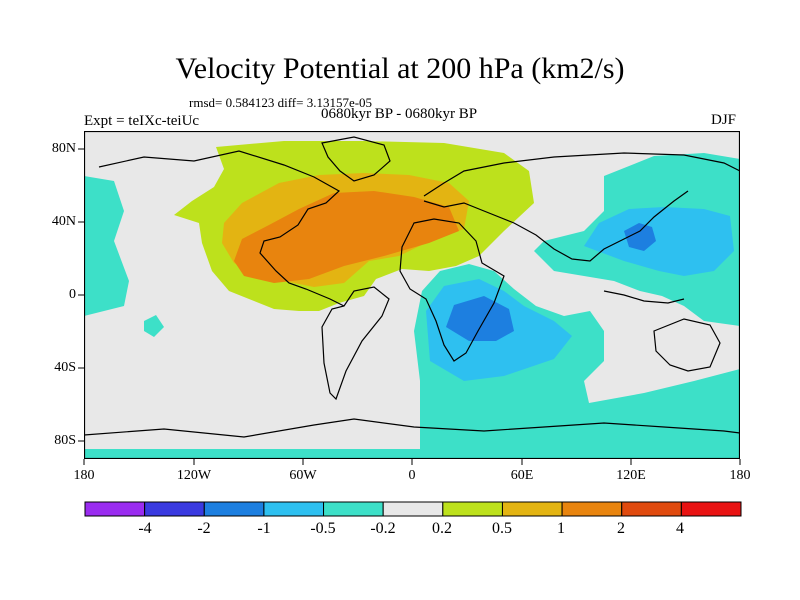  What do you see at coordinates (412, 475) in the screenshot?
I see `x-tick-0: 0` at bounding box center [412, 475].